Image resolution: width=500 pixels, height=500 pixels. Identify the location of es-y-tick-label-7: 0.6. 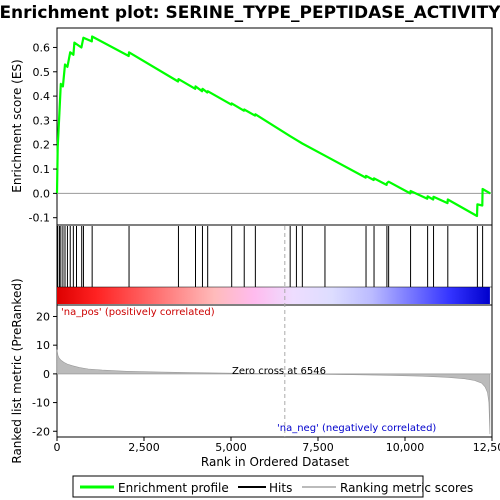
(42, 47).